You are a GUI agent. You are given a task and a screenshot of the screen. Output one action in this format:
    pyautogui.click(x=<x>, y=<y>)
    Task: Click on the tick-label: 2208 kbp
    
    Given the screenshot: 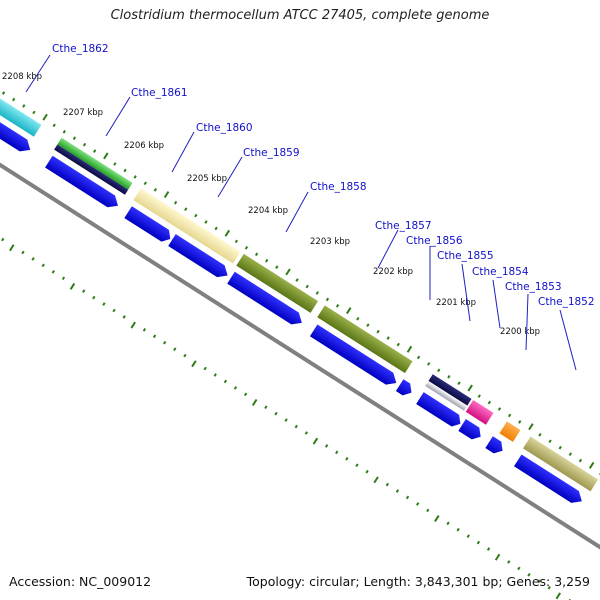 What is the action you would take?
    pyautogui.click(x=22, y=77)
    